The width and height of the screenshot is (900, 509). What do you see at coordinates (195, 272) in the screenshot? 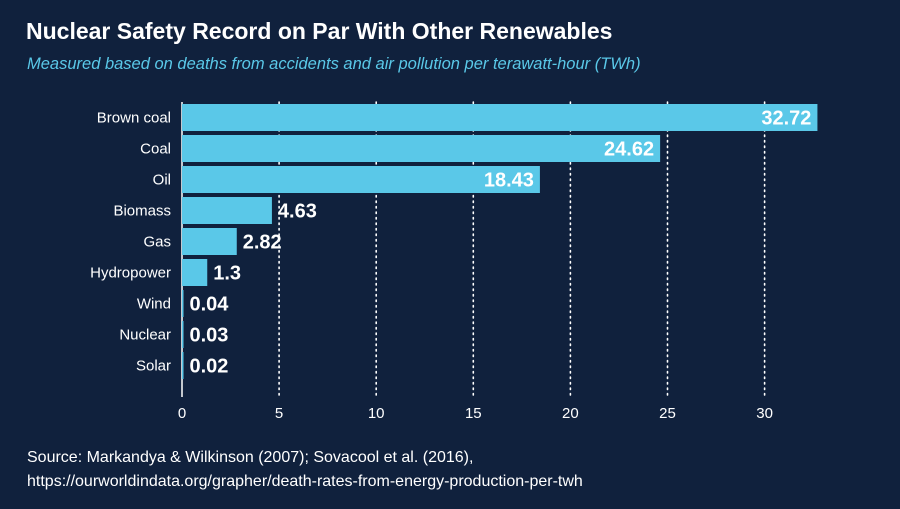
I see `bar-hydropower` at bounding box center [195, 272].